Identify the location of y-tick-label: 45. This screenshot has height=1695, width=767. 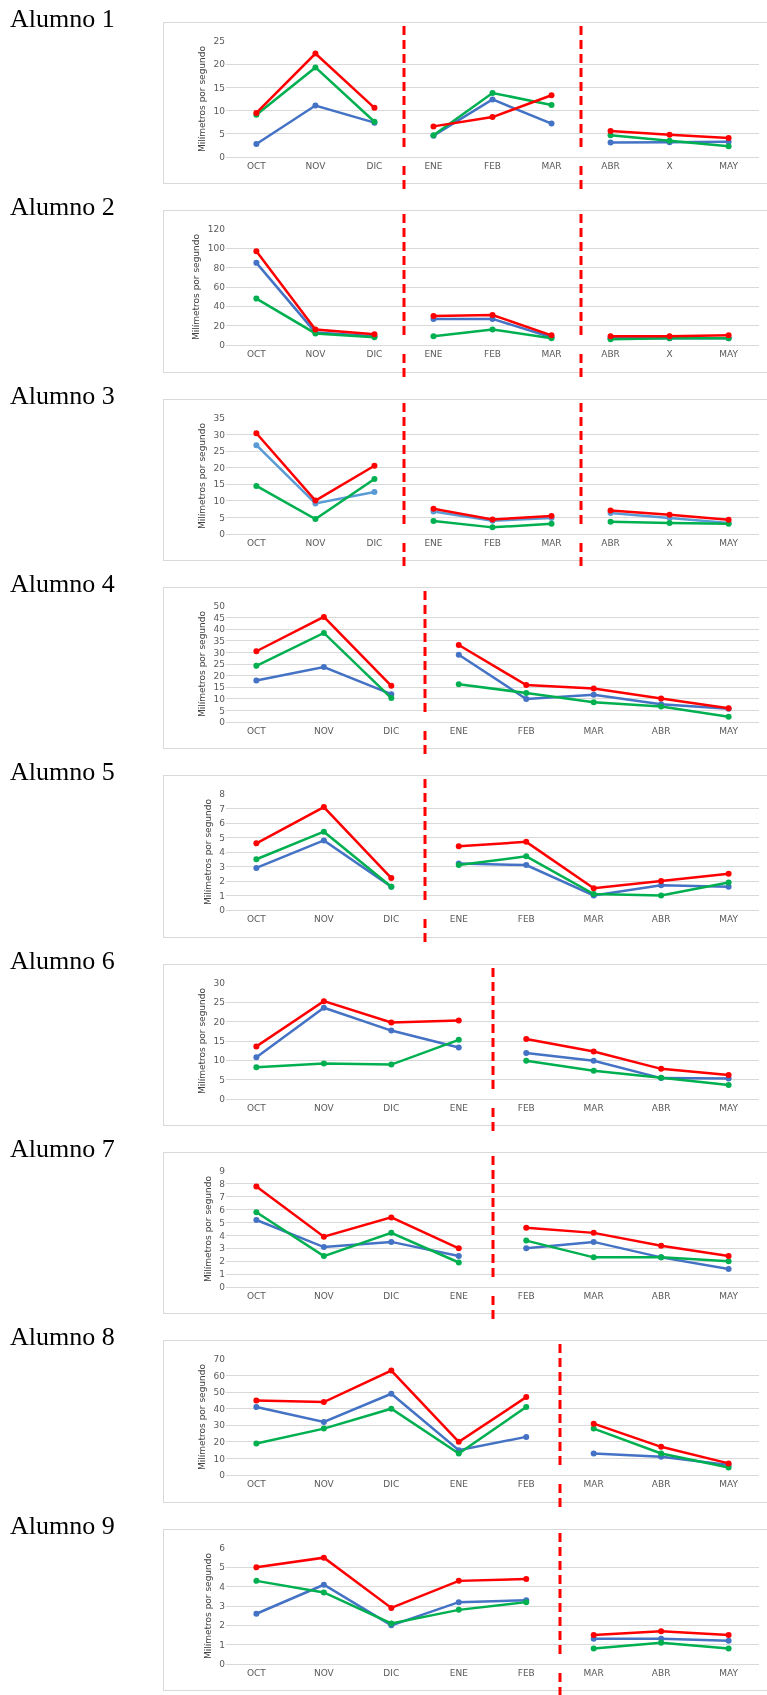
(219, 617).